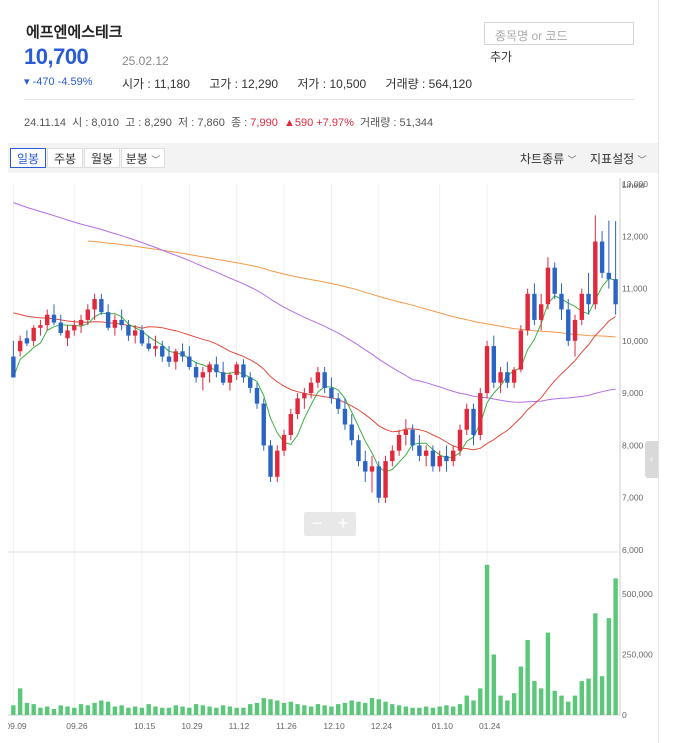 The width and height of the screenshot is (676, 743). What do you see at coordinates (317, 523) in the screenshot?
I see `zoom-out-button: −` at bounding box center [317, 523].